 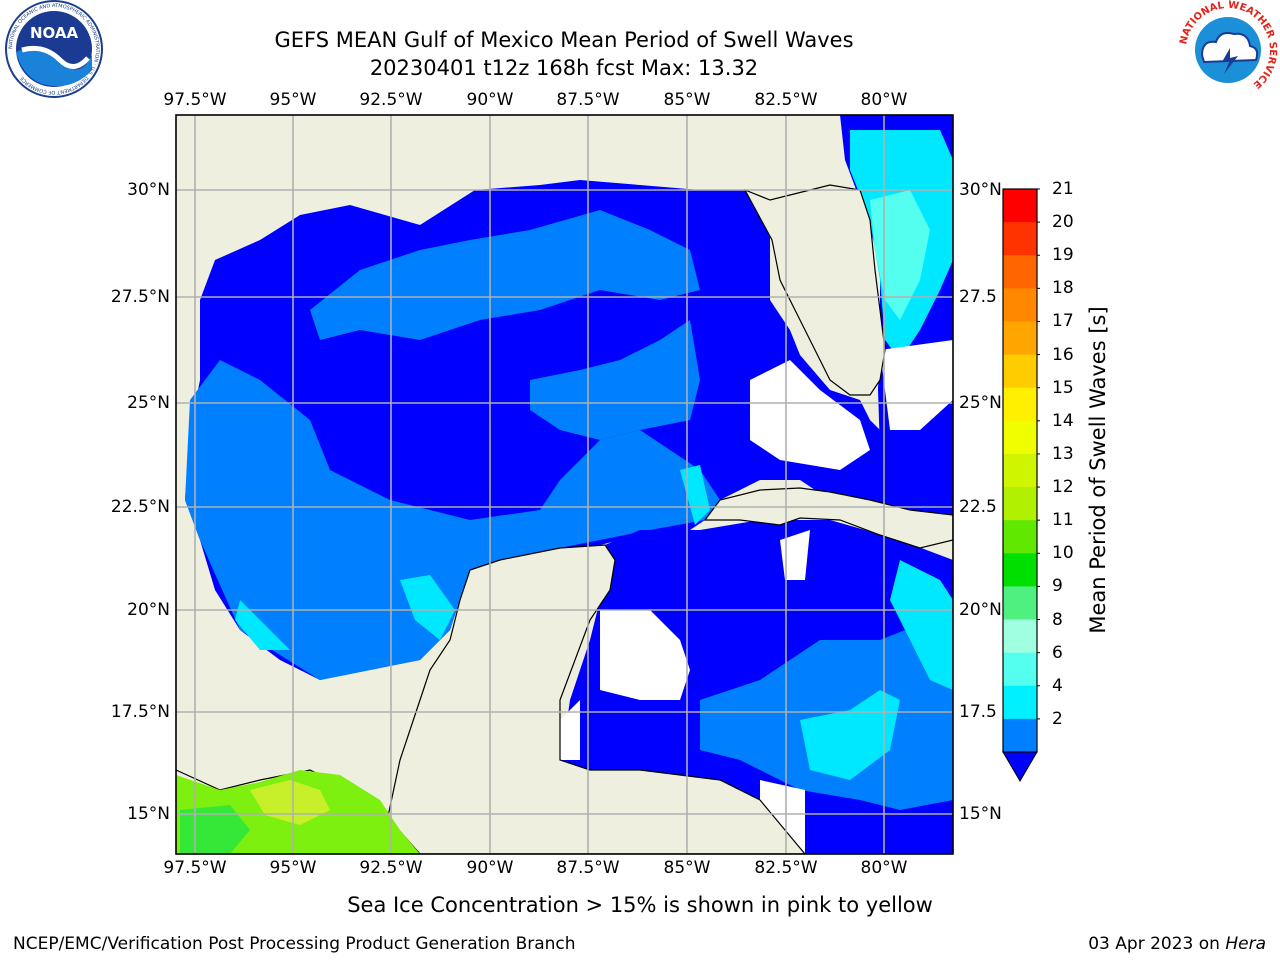 I want to click on lon-tick-bottom: 92.5°W, so click(x=391, y=868).